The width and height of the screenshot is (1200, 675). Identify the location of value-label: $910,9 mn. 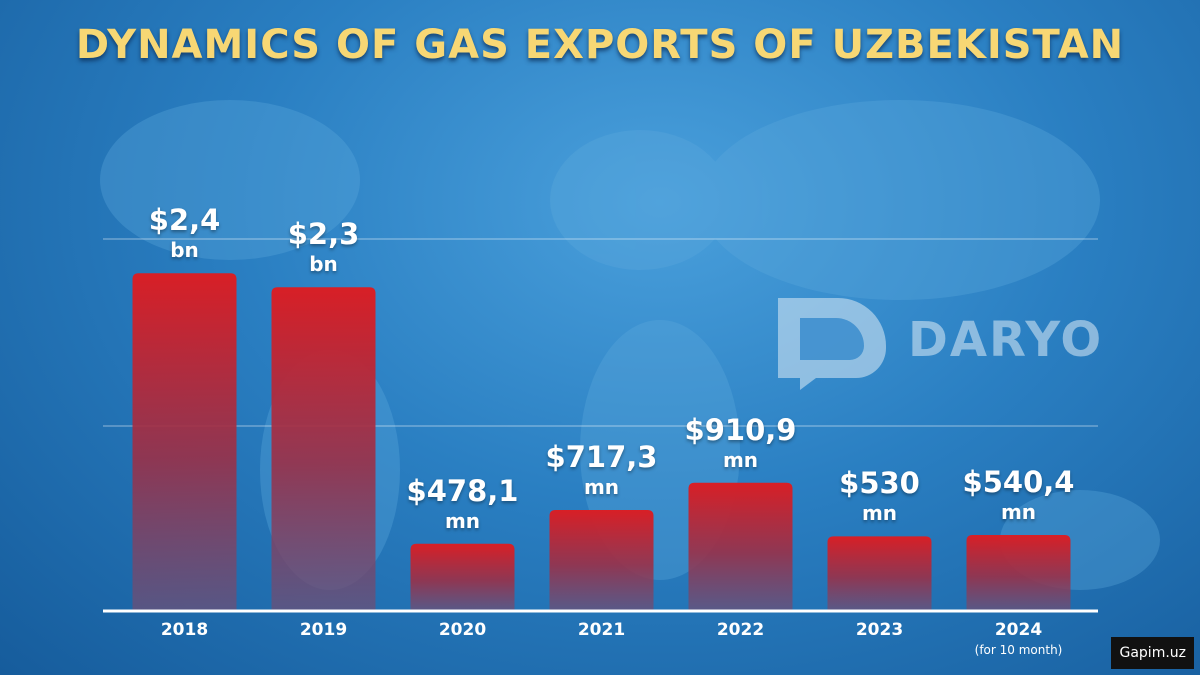
(740, 442).